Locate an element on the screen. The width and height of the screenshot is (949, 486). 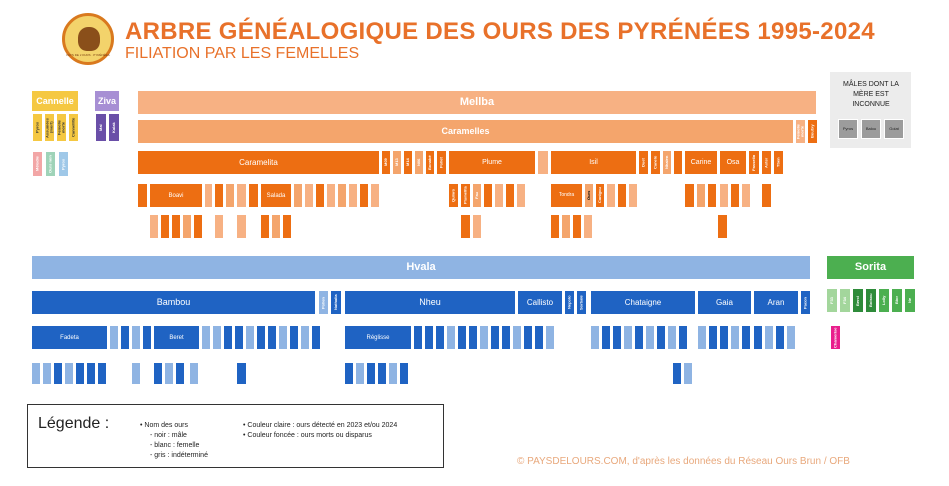
bear-small: Plumelita is located at coordinates (465, 195).